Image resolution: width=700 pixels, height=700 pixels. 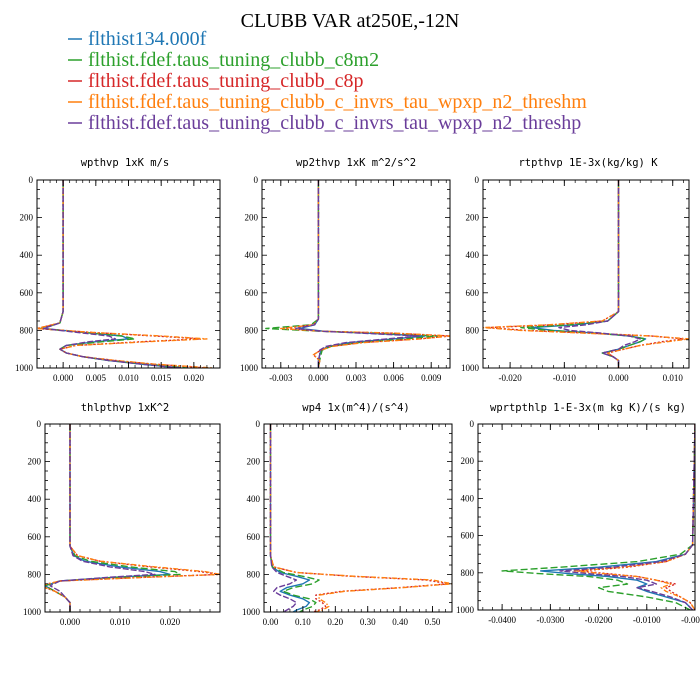 What do you see at coordinates (510, 378) in the screenshot?
I see `x-tick-label: -0.020` at bounding box center [510, 378].